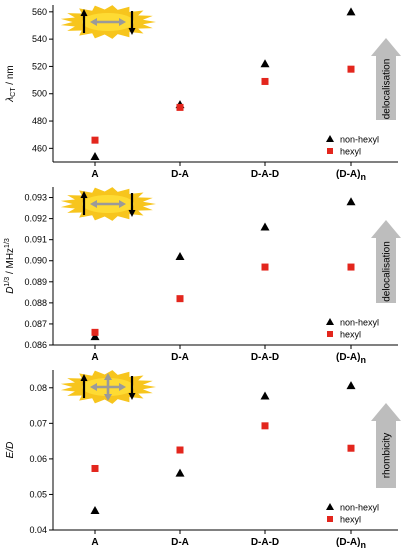 The image size is (403, 555). Describe the element at coordinates (35, 198) in the screenshot. I see `y-tick-label: 0.093` at that location.